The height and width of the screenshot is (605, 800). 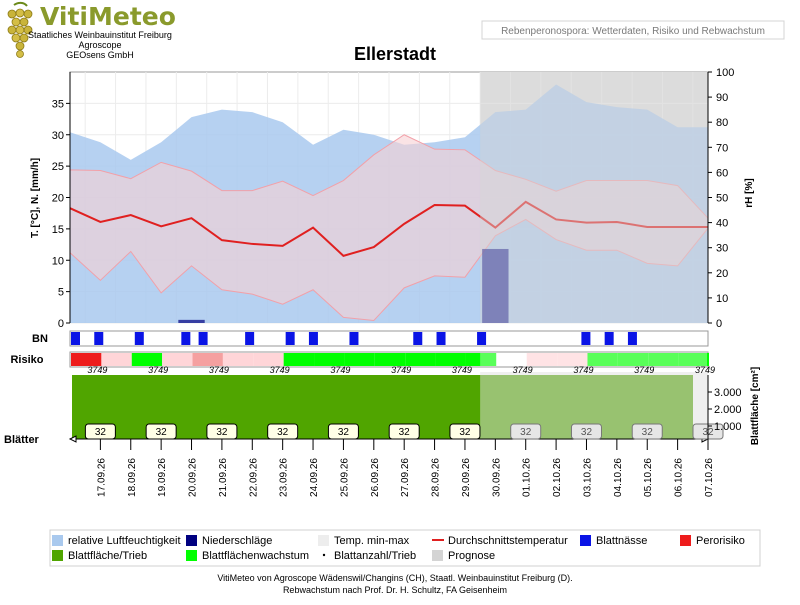 What do you see at coordinates (191, 540) in the screenshot?
I see `precip-icon` at bounding box center [191, 540].